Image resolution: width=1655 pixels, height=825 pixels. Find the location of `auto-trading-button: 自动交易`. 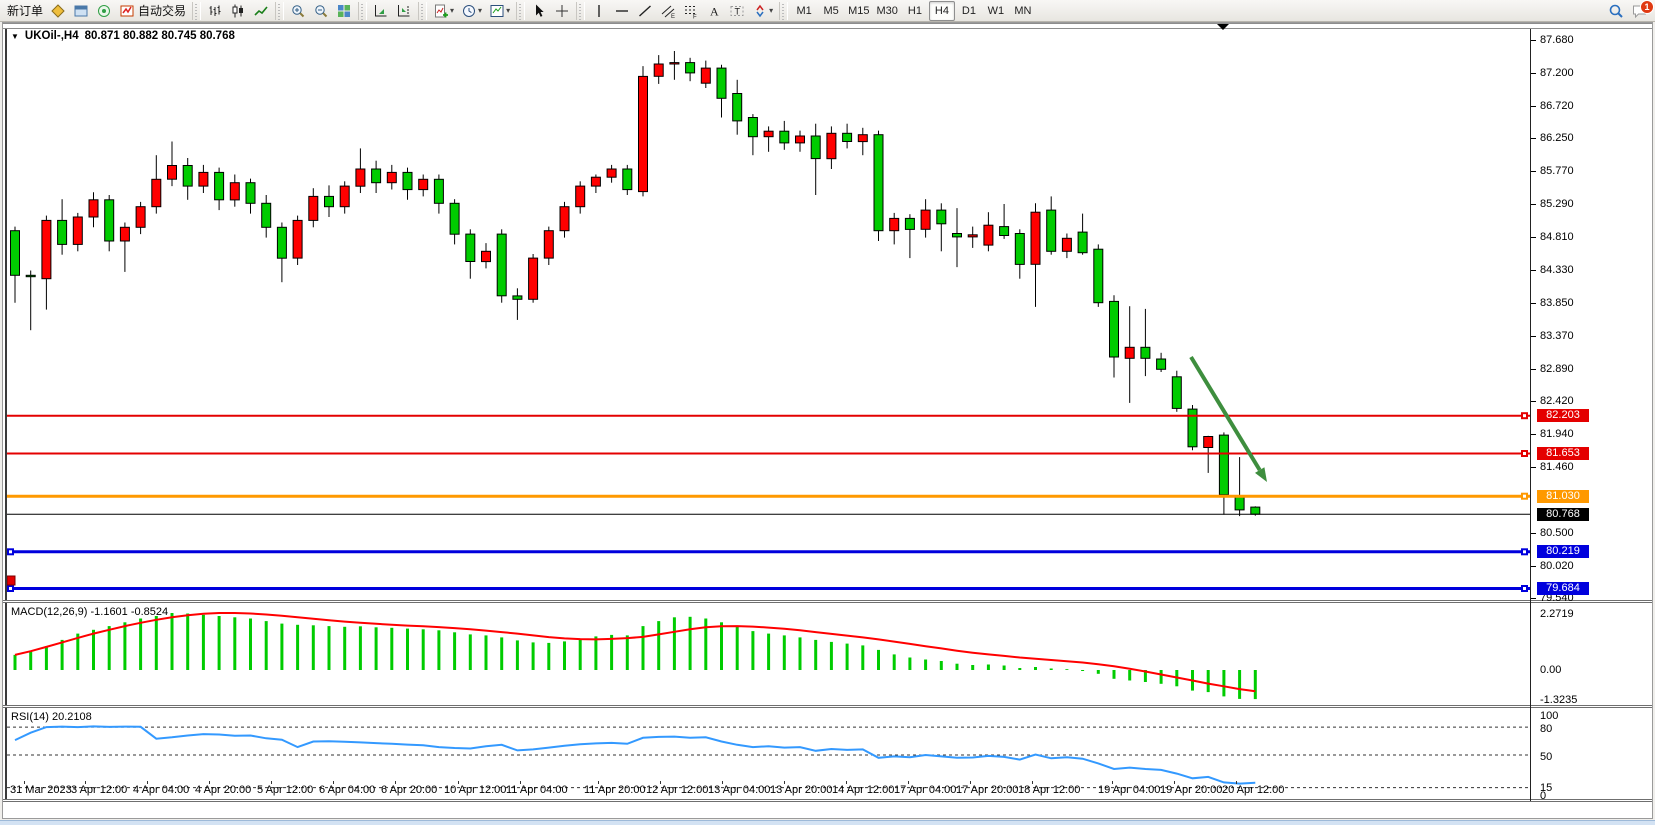

auto-trading-button: 自动交易 is located at coordinates (152, 11).